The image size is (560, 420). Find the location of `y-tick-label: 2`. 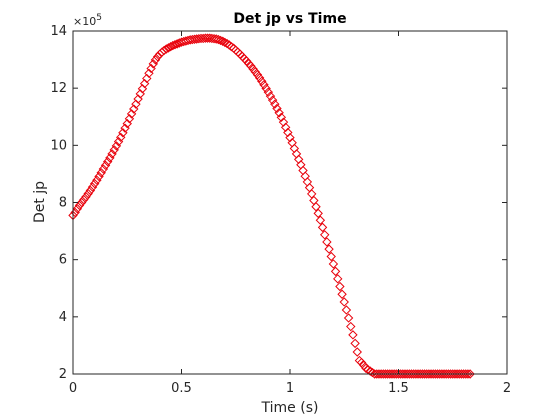

y-tick-label: 2 is located at coordinates (63, 374).